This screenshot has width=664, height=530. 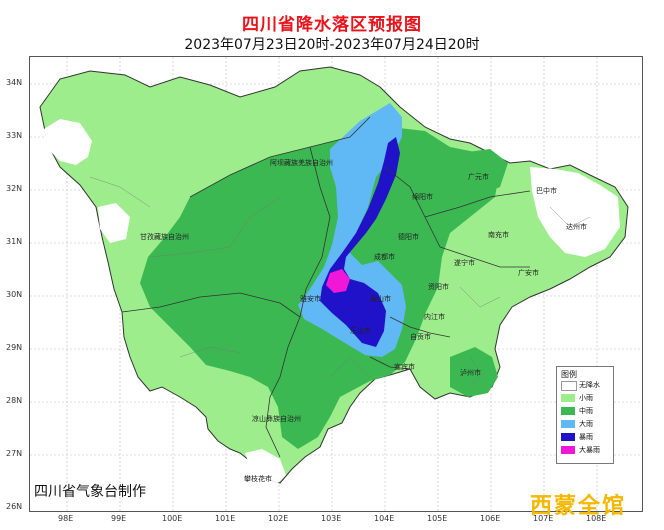 I want to click on map-title: 四川省降水落区预报图, so click(x=332, y=25).